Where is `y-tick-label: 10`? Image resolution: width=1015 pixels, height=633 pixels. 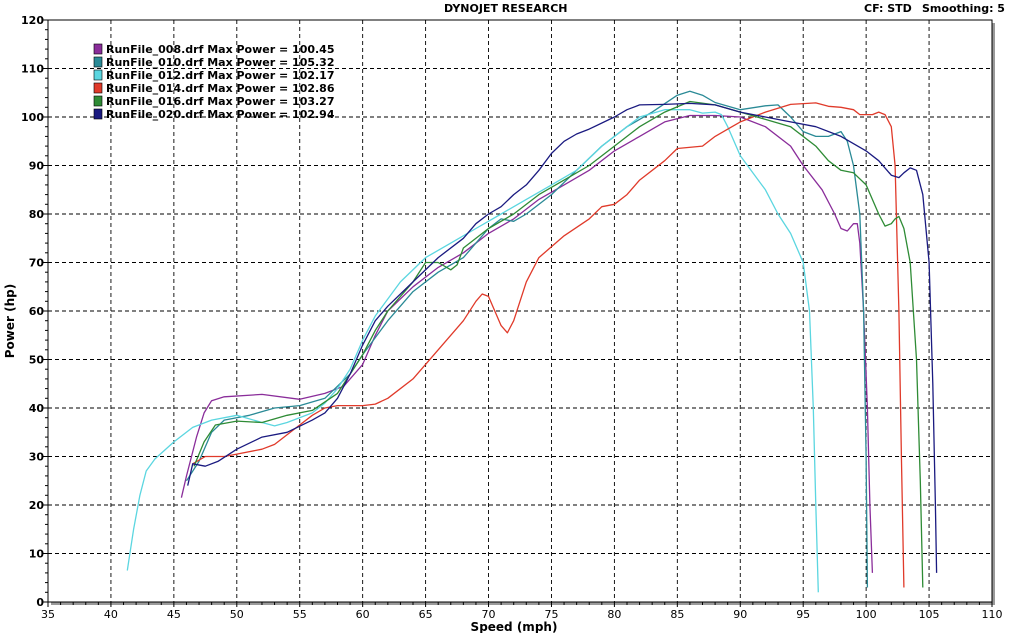
y-tick-label: 10 is located at coordinates (37, 554).